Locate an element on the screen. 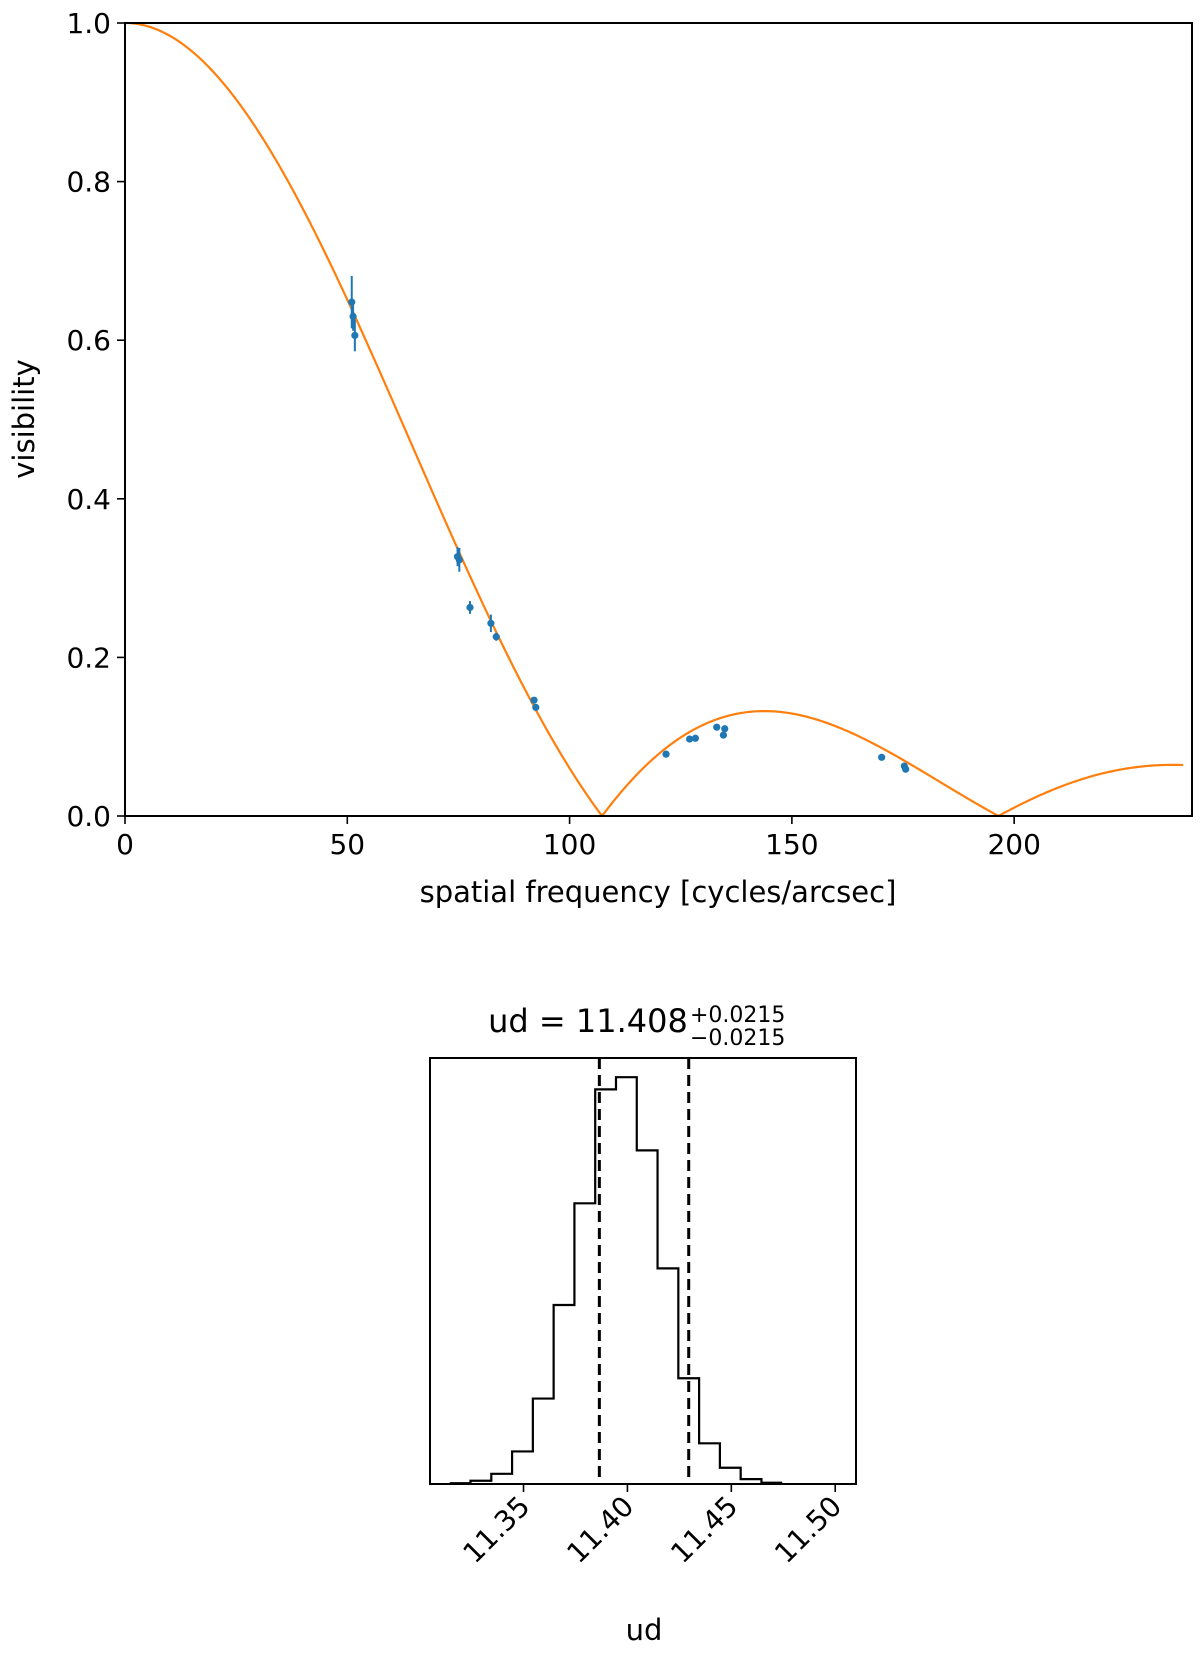  visibility-y-ticks: 0.0 0.2 0.4 0.6 0.8 1.0 is located at coordinates (95, 420).